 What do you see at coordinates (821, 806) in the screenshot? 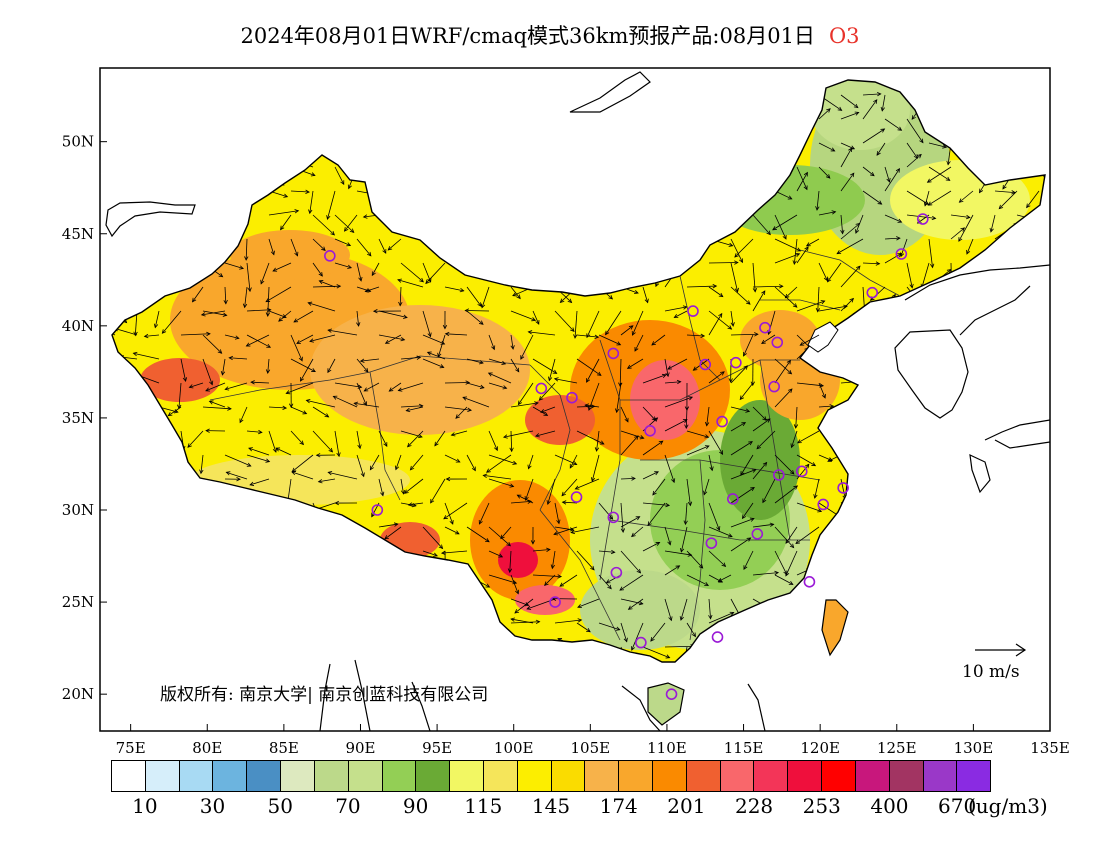
I see `colorbar-label: 253` at bounding box center [821, 806].